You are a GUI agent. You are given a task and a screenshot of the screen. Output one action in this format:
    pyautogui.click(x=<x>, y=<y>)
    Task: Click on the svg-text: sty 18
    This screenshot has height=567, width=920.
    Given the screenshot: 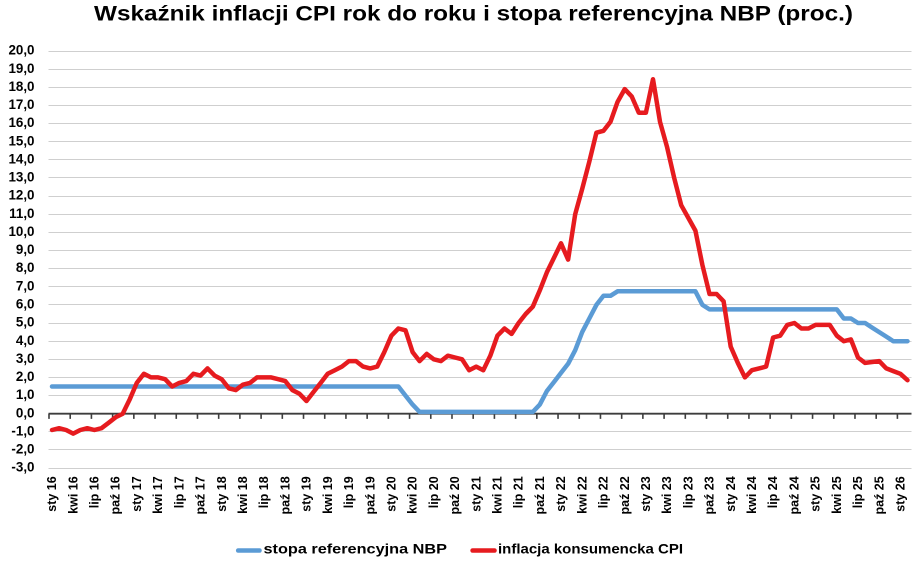 What is the action you would take?
    pyautogui.click(x=222, y=493)
    